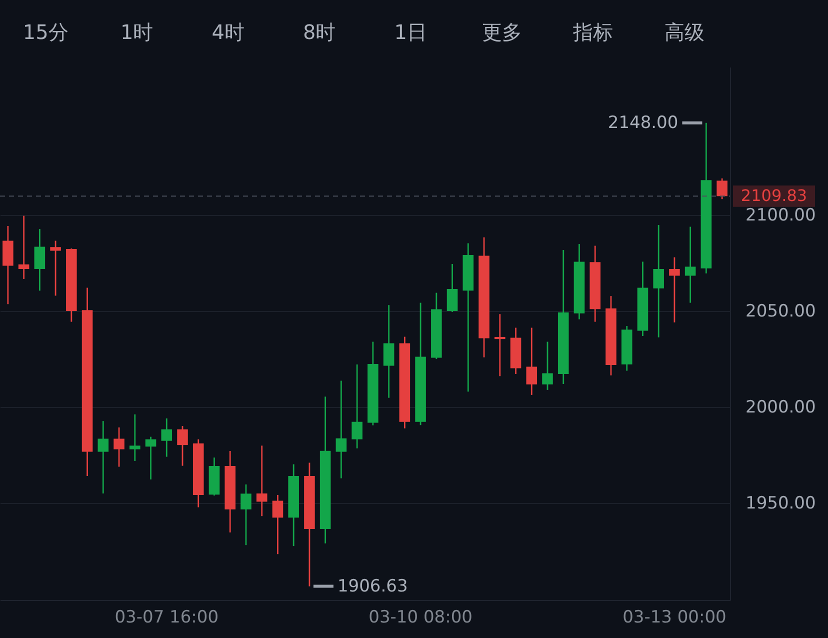 This screenshot has width=828, height=638. Describe the element at coordinates (372, 586) in the screenshot. I see `text: 1906.63` at that location.